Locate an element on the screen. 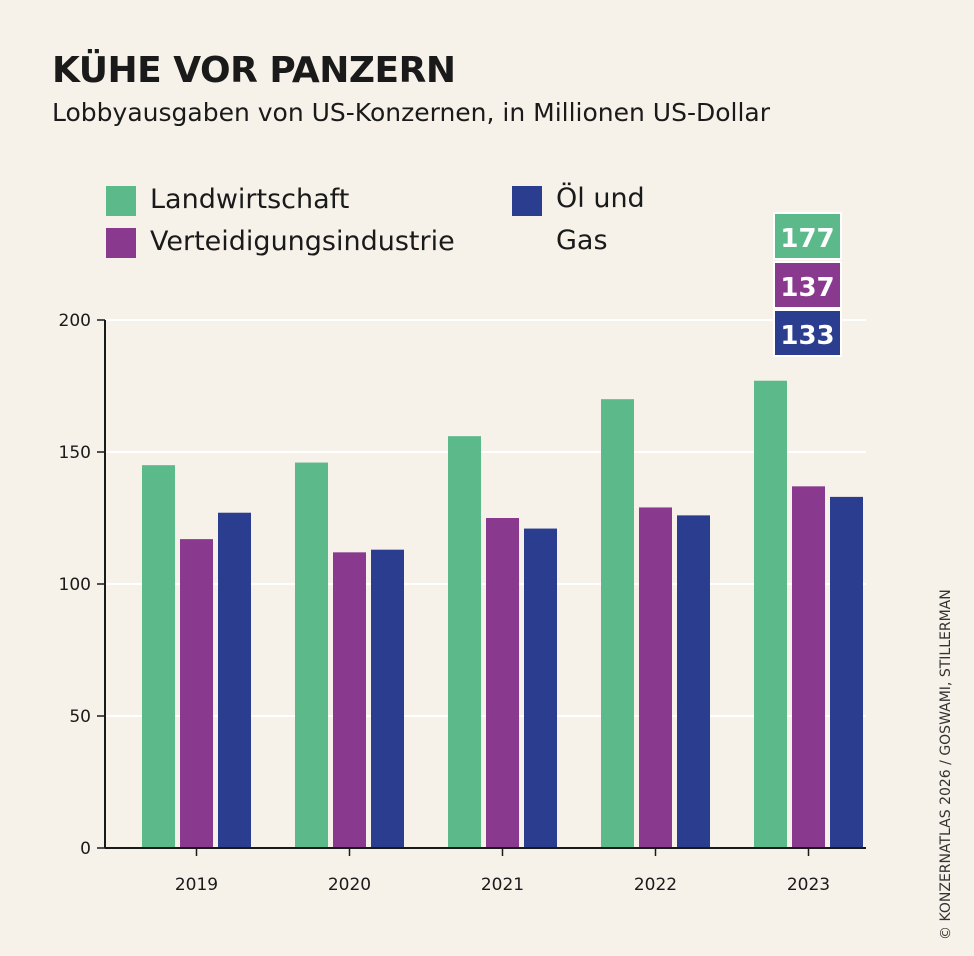  legend-item-verteidigung: Verteidigungsindustrie is located at coordinates (280, 242).